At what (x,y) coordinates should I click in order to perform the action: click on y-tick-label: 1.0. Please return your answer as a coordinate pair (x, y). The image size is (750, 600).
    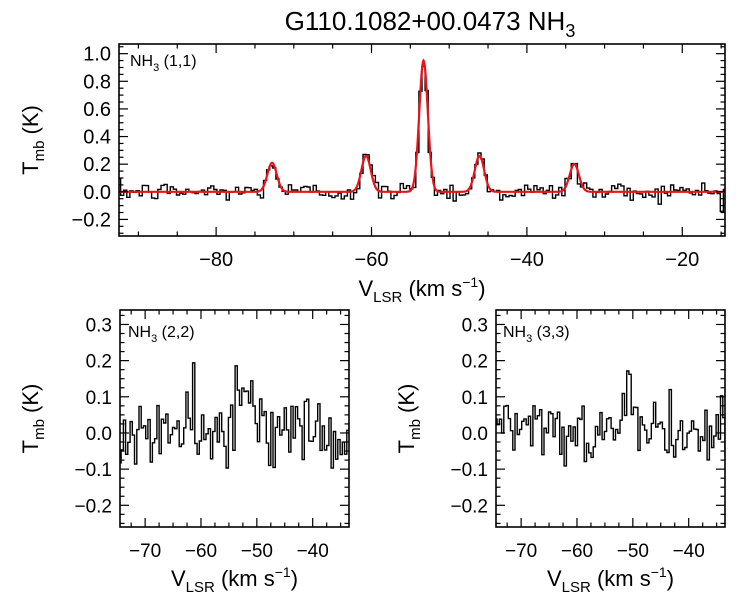
    Looking at the image, I should click on (97, 55).